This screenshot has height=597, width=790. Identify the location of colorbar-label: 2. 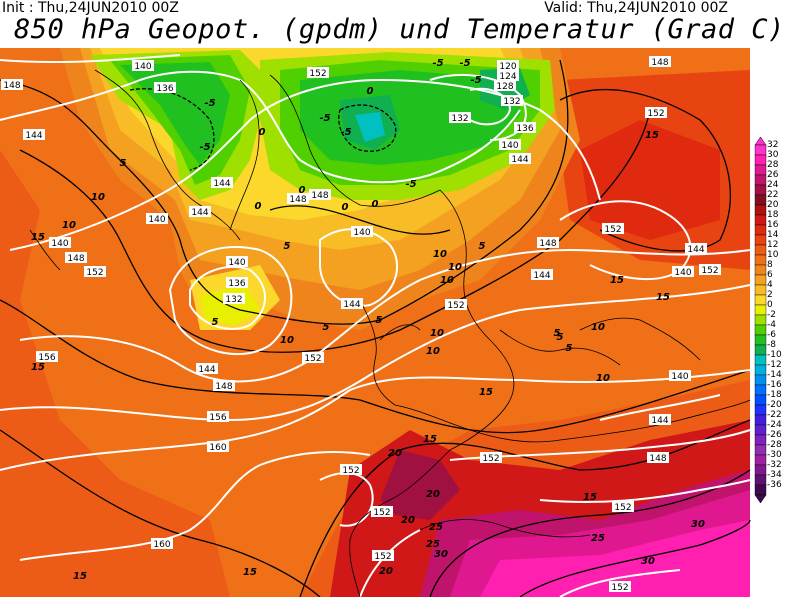
(770, 295).